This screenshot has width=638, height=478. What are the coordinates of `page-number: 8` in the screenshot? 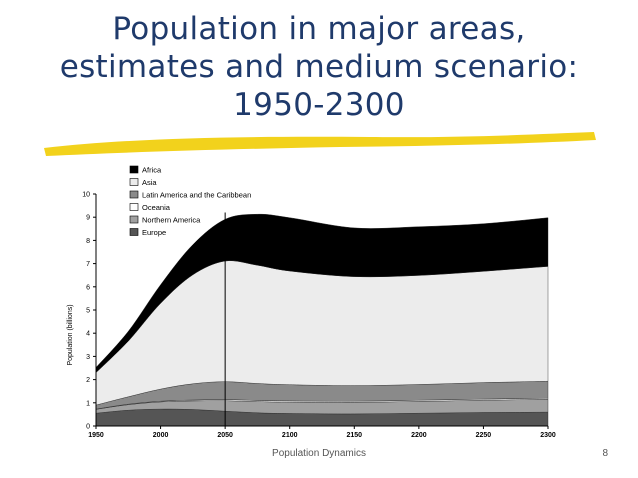 It's located at (605, 453).